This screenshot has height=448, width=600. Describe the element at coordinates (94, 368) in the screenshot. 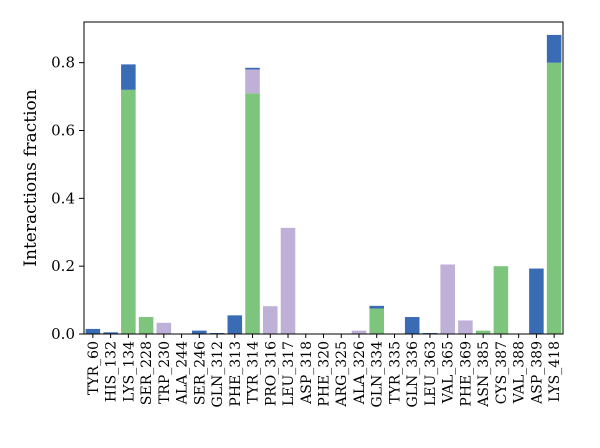

I see `x-tick-label-tyr-60: TYR_60` at that location.